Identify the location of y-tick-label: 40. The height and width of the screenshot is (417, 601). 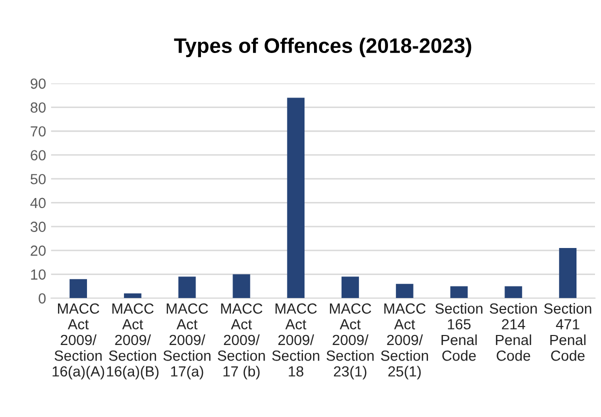
(38, 203).